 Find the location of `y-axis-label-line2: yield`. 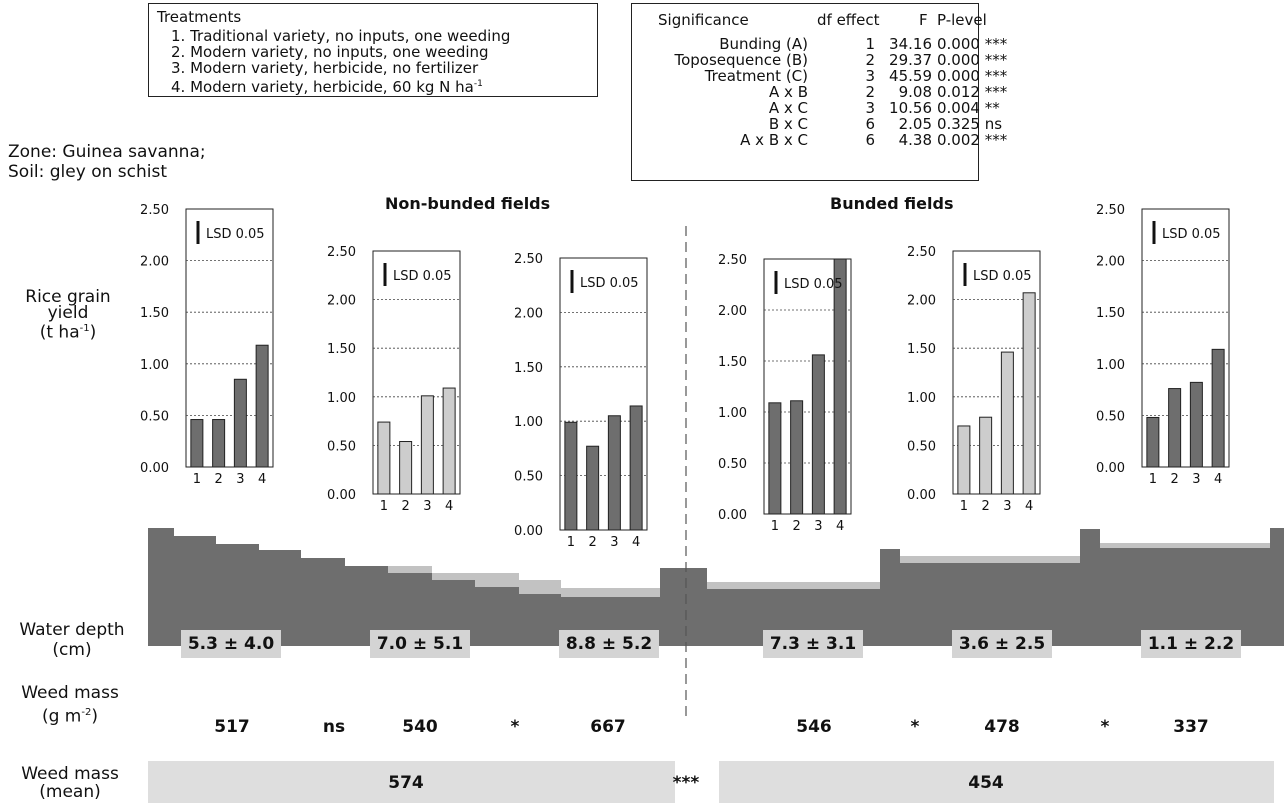

y-axis-label-line2: yield is located at coordinates (68, 313).